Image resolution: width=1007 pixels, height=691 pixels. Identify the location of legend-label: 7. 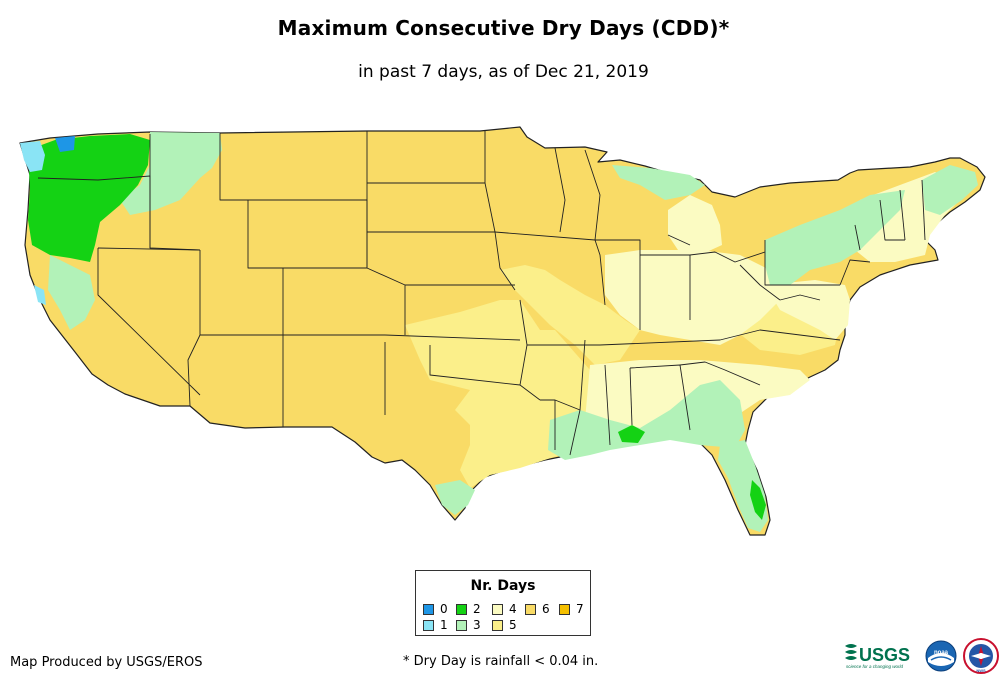
(580, 609).